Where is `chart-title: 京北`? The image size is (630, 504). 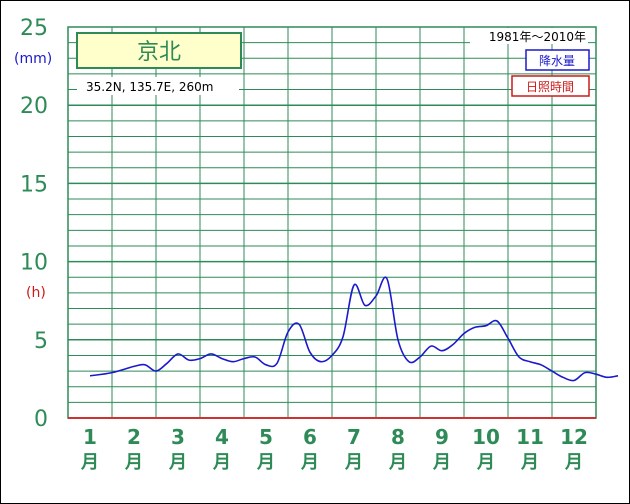 chart-title: 京北 is located at coordinates (159, 52).